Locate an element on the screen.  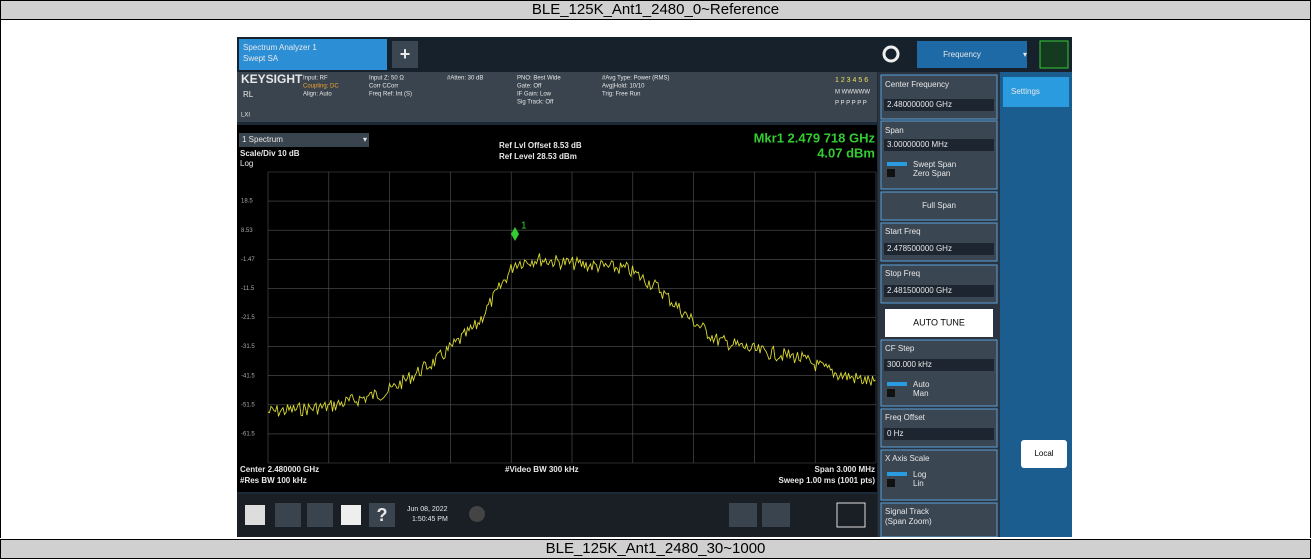
add-tab is located at coordinates (405, 54).